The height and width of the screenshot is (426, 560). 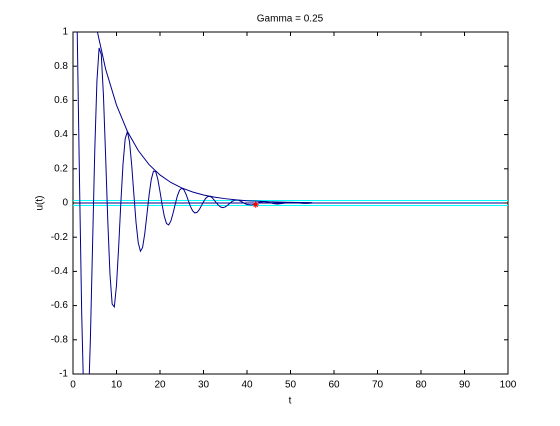 I want to click on y-tick-label: 0.6, so click(x=61, y=100).